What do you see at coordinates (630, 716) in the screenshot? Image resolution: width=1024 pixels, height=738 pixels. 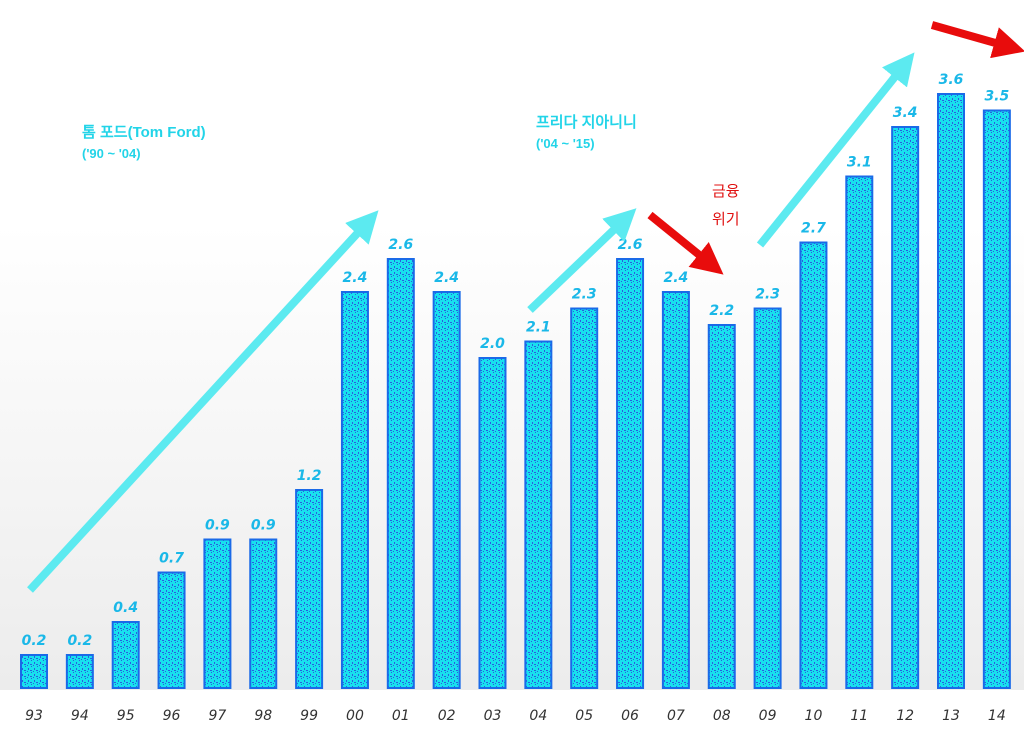 I see `x-tick-label: 06` at bounding box center [630, 716].